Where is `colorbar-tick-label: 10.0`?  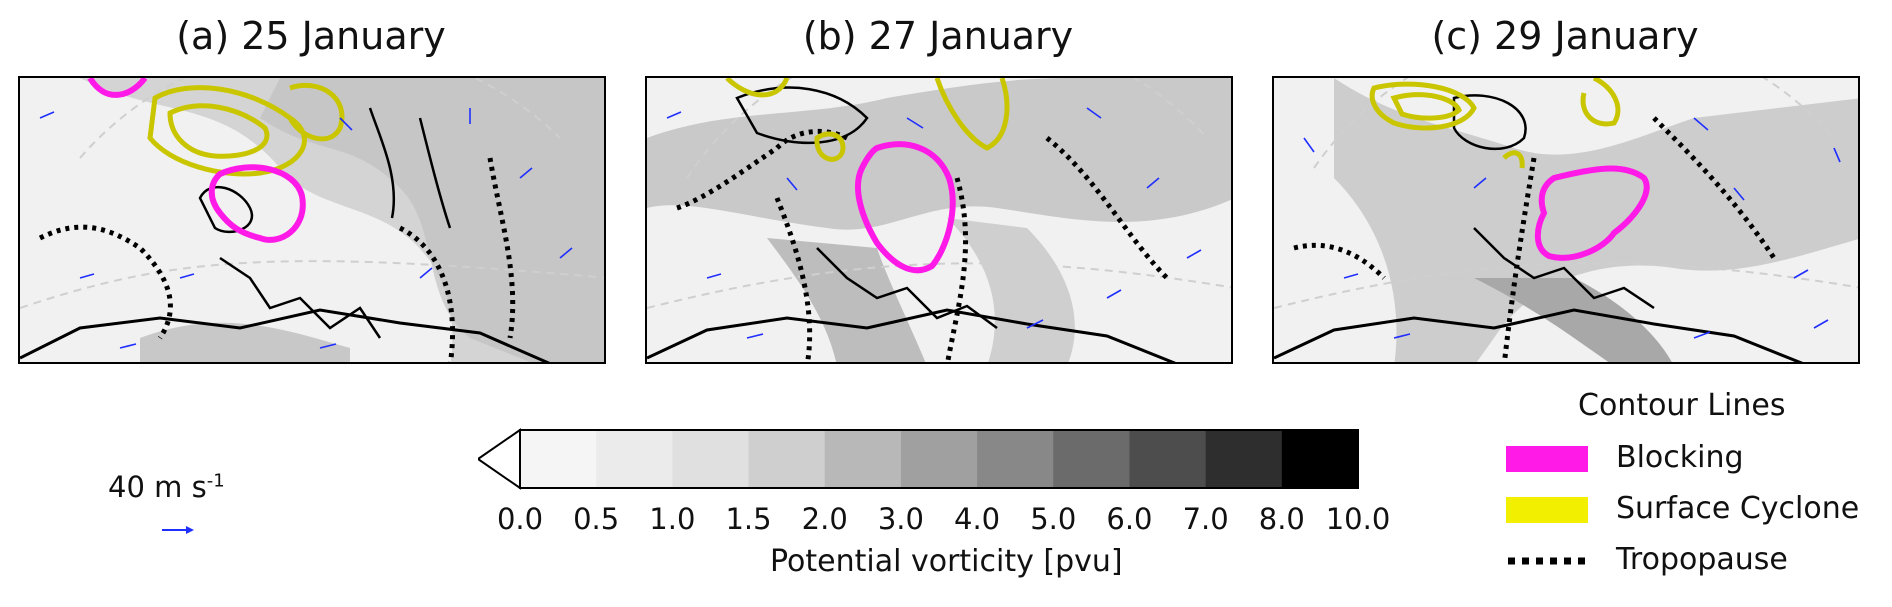 colorbar-tick-label: 10.0 is located at coordinates (1358, 519).